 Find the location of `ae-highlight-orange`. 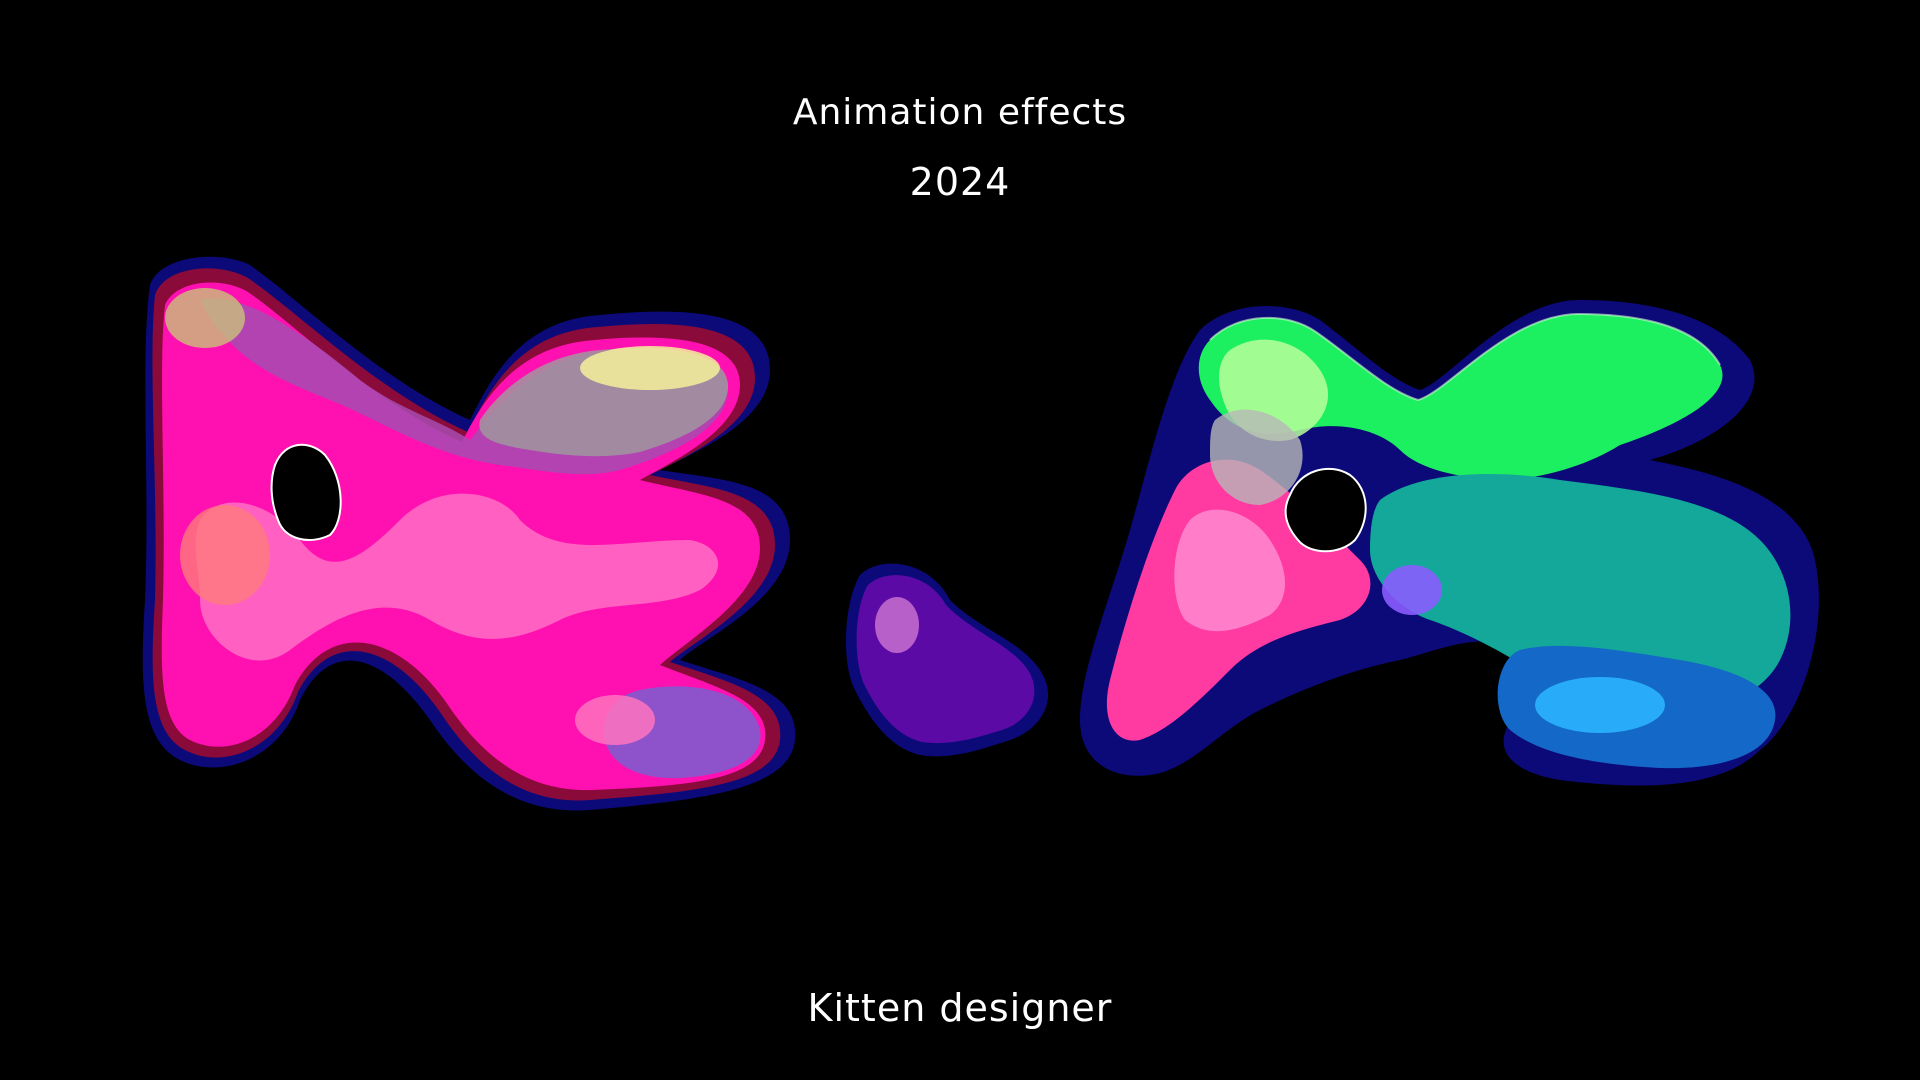

ae-highlight-orange is located at coordinates (225, 555).